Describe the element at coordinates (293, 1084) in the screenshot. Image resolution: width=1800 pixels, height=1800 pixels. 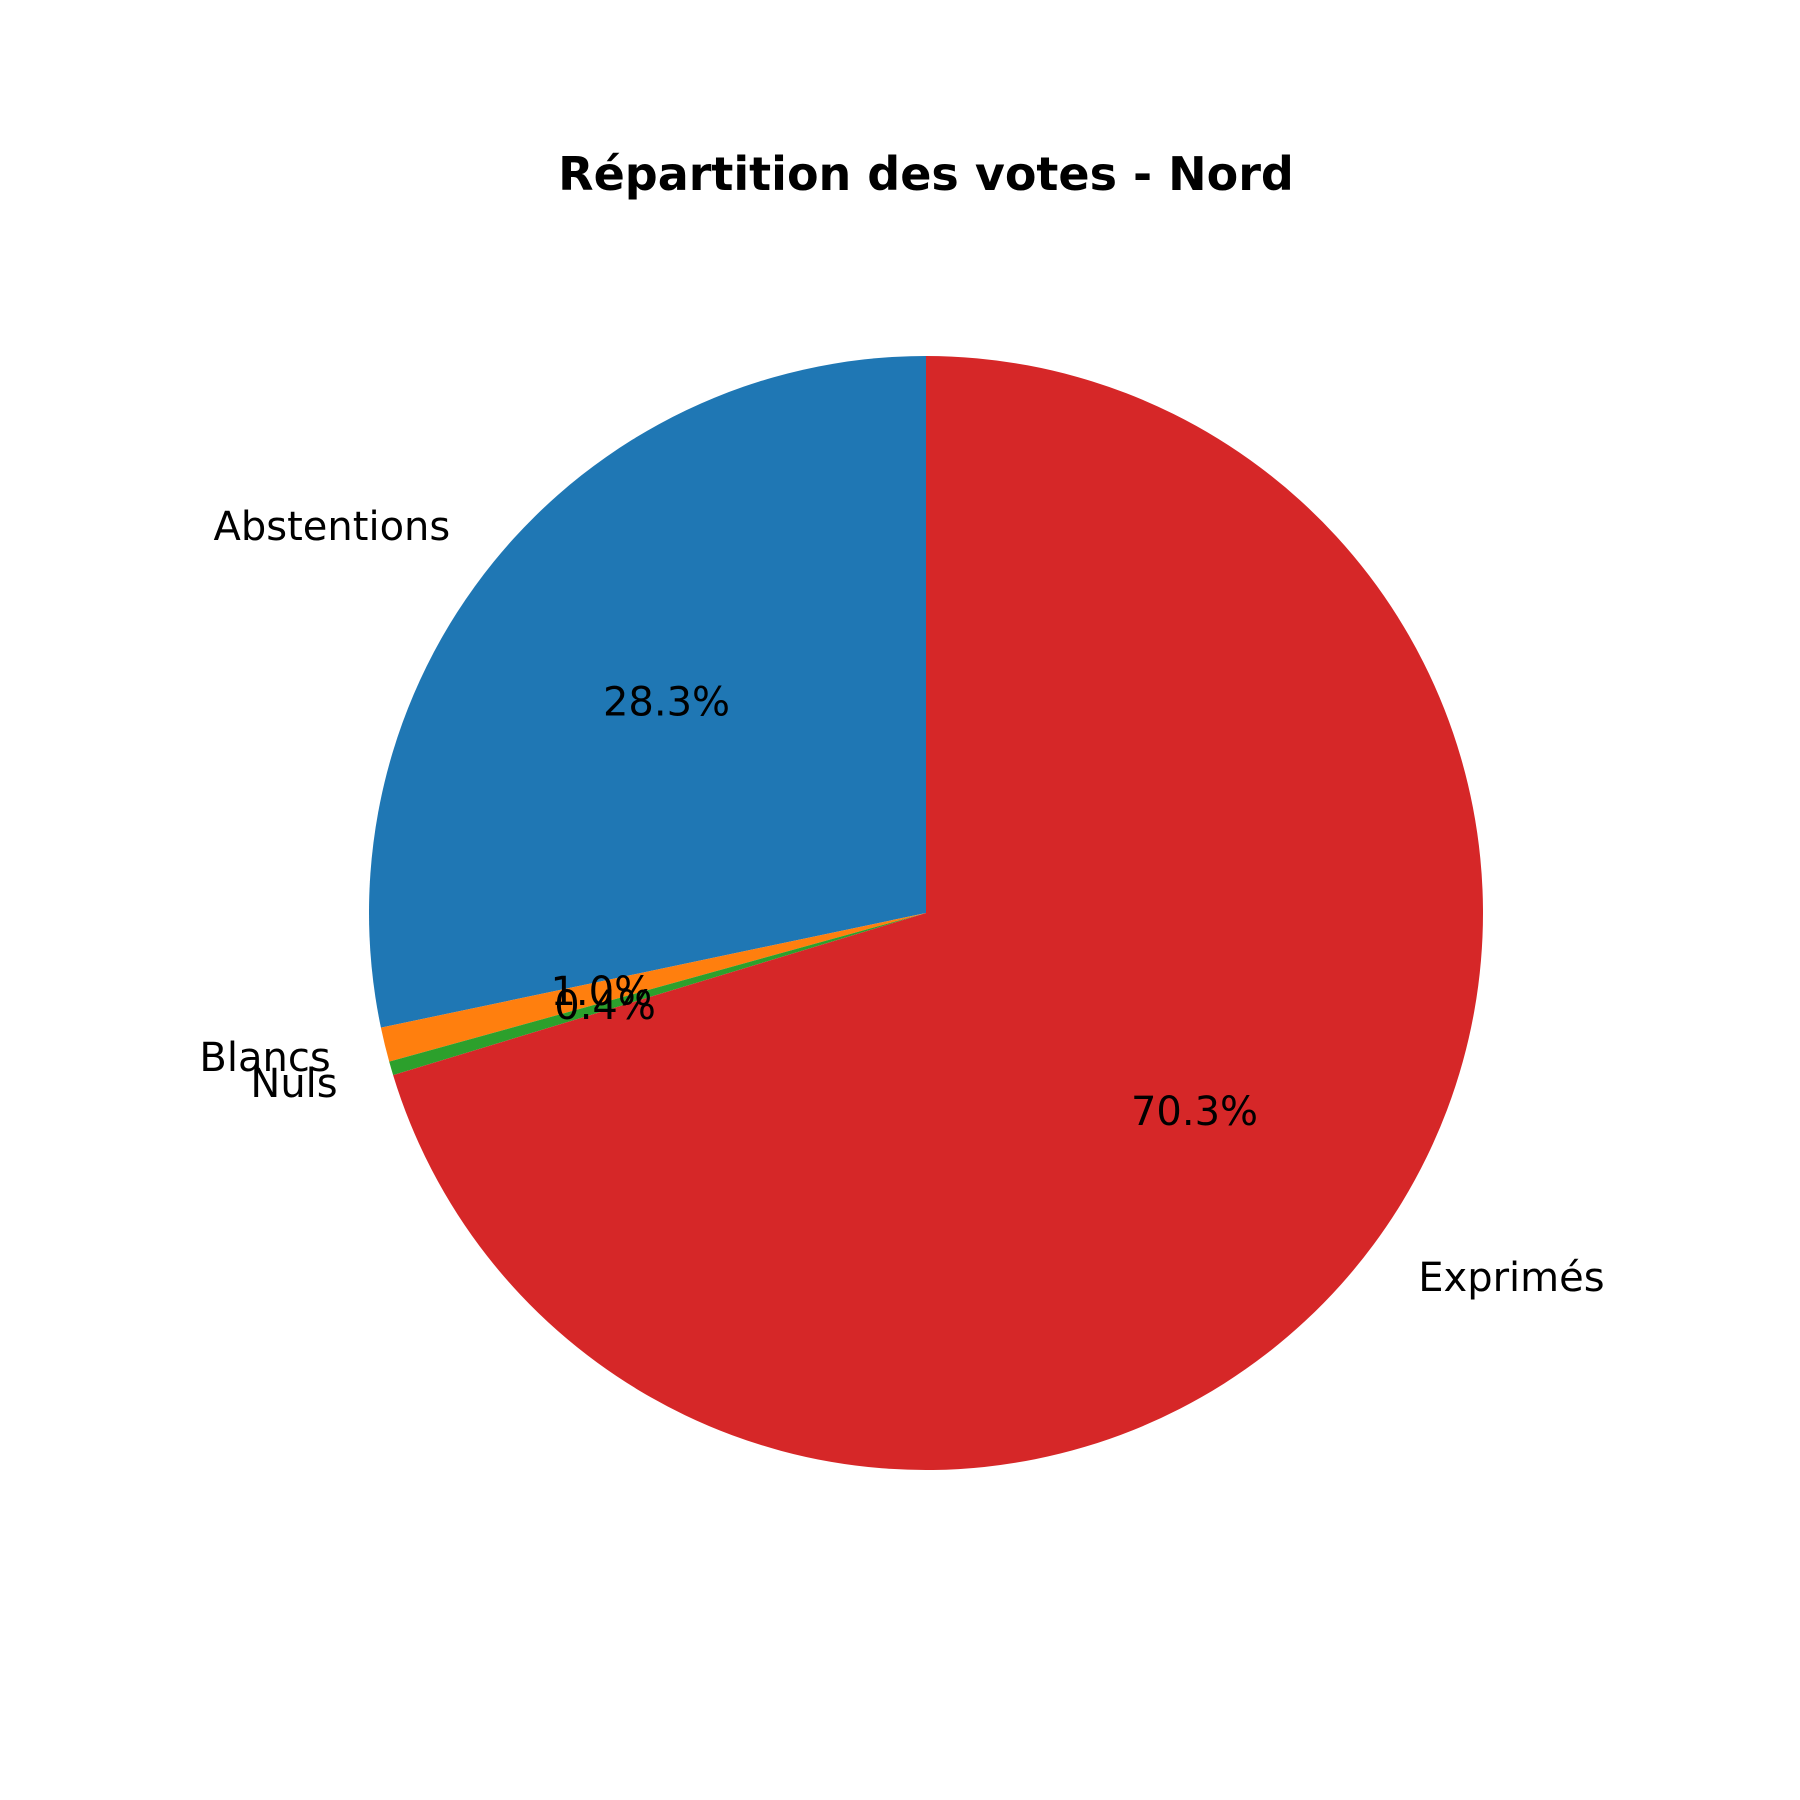
I see `slice-label-nuls: Nuls` at that location.